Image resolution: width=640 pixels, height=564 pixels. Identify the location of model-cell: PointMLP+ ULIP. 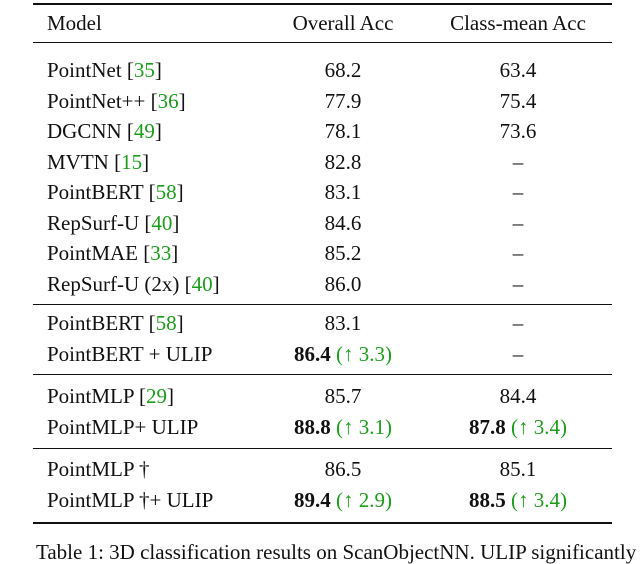
(122, 427).